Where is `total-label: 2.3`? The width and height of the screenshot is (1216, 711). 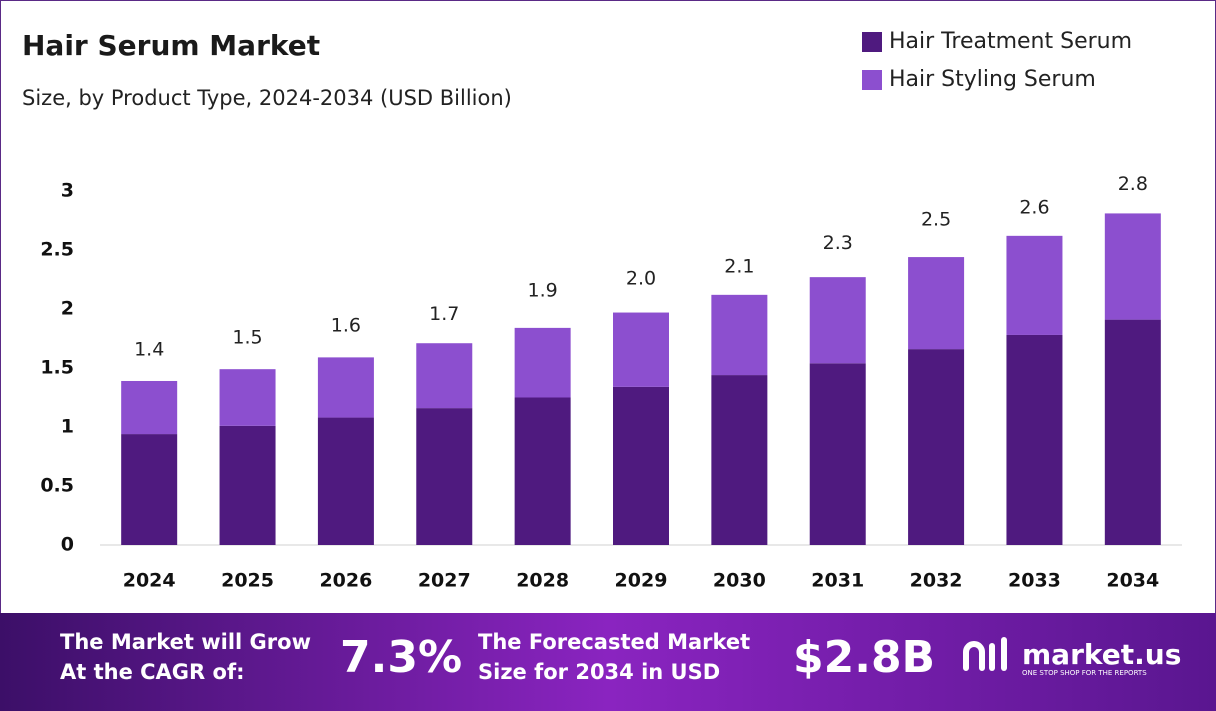
total-label: 2.3 is located at coordinates (838, 243).